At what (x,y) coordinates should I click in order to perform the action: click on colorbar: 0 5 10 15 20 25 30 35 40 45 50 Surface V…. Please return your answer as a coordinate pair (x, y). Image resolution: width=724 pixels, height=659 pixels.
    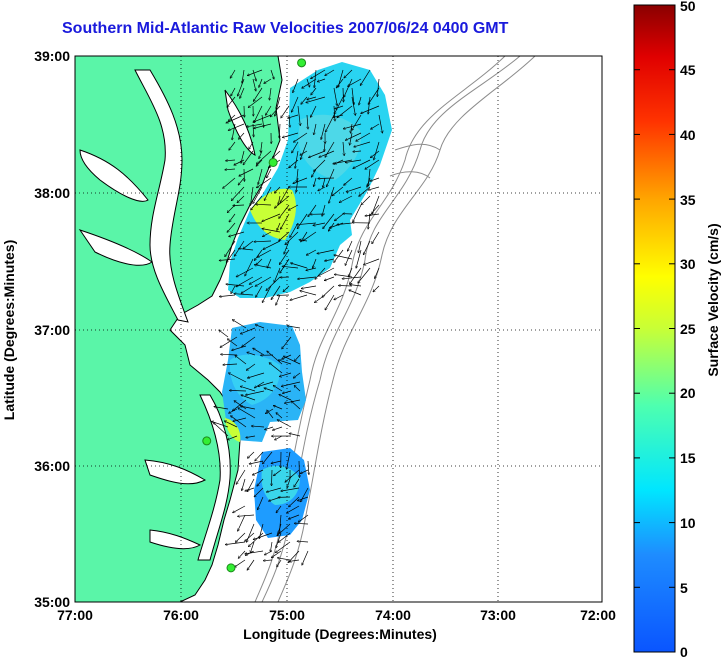
    Looking at the image, I should click on (677, 329).